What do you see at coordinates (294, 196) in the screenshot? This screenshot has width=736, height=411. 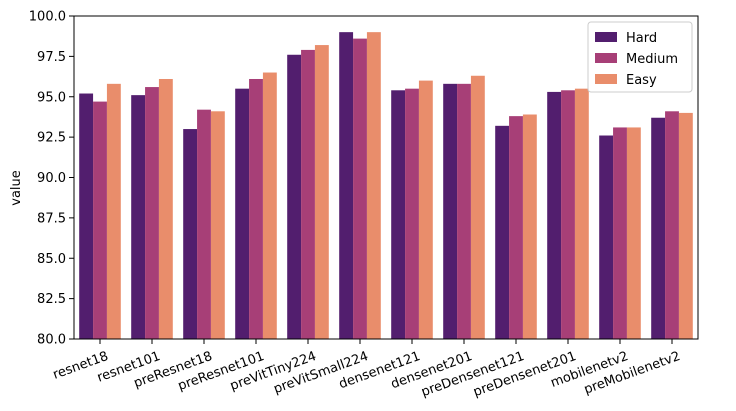 I see `bar-hard-preVitTiny224` at bounding box center [294, 196].